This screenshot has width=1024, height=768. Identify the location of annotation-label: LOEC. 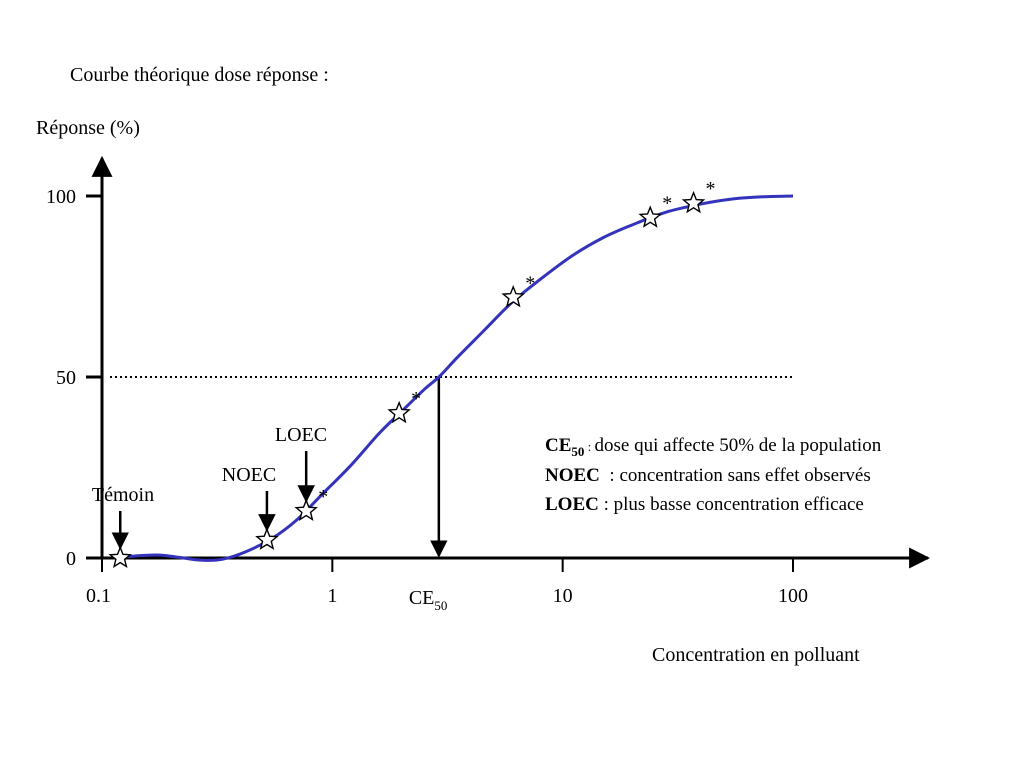
(301, 435).